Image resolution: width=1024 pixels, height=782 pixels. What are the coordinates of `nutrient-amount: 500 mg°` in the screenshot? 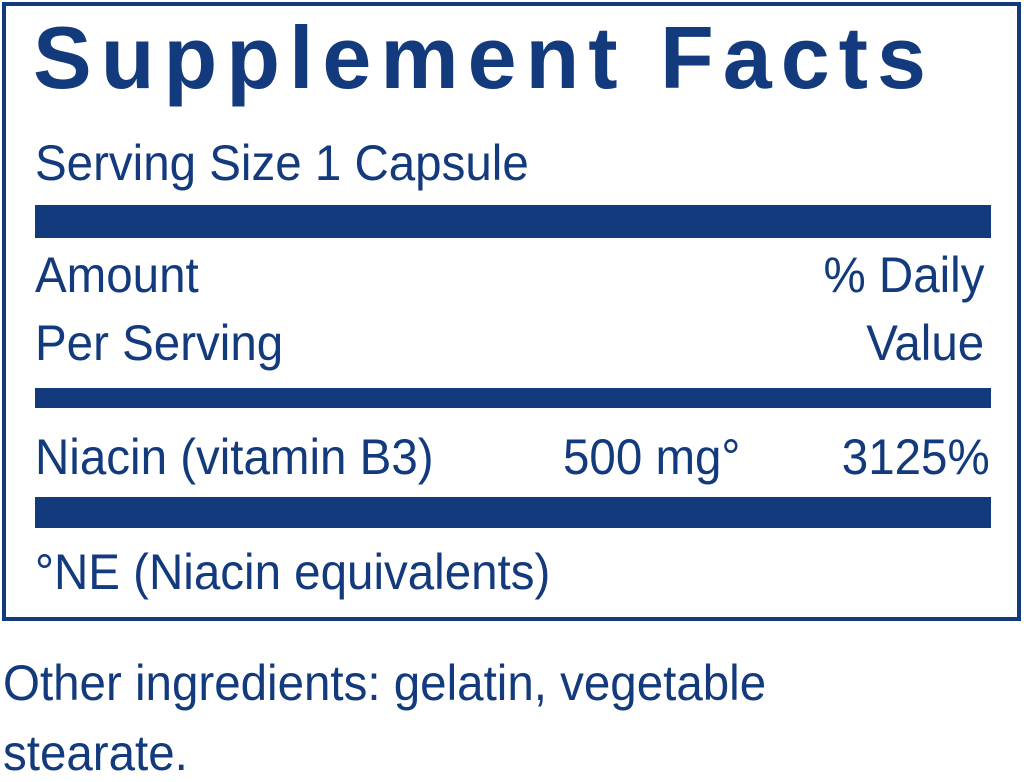 It's located at (652, 457).